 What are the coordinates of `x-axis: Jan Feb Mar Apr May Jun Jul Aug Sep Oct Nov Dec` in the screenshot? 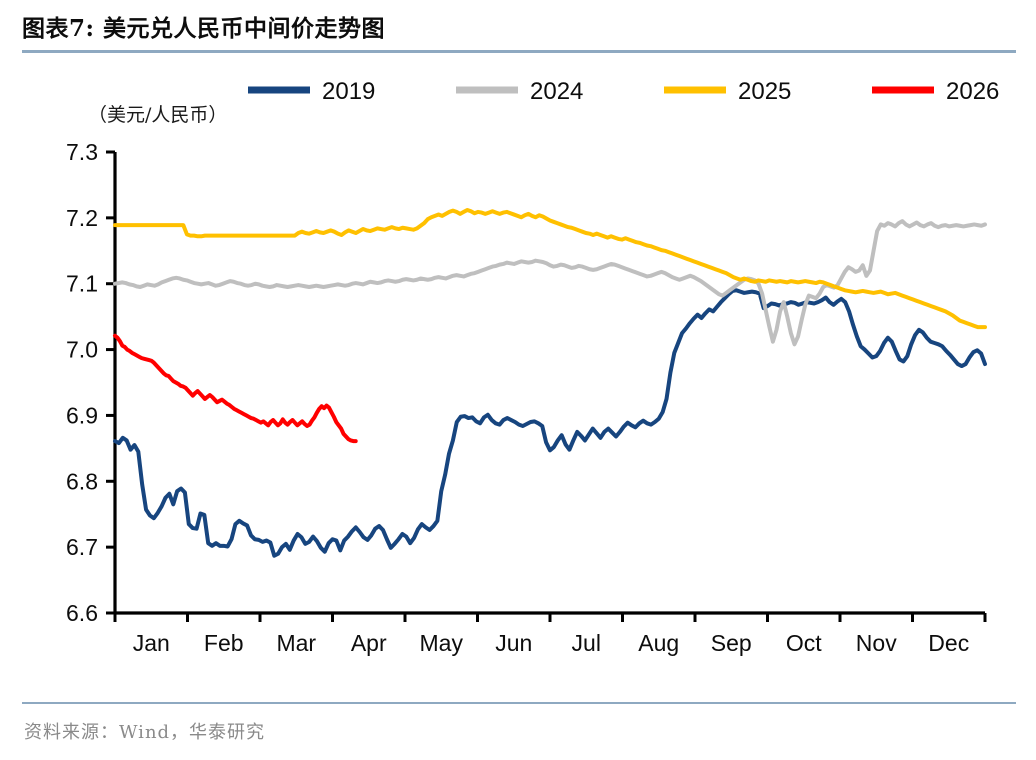 It's located at (550, 633).